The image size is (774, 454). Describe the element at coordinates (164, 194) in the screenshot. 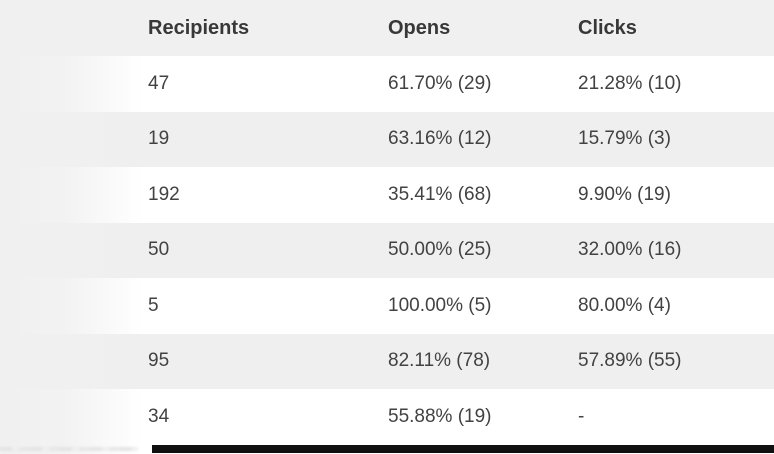

I see `cell-recipients: 192` at that location.